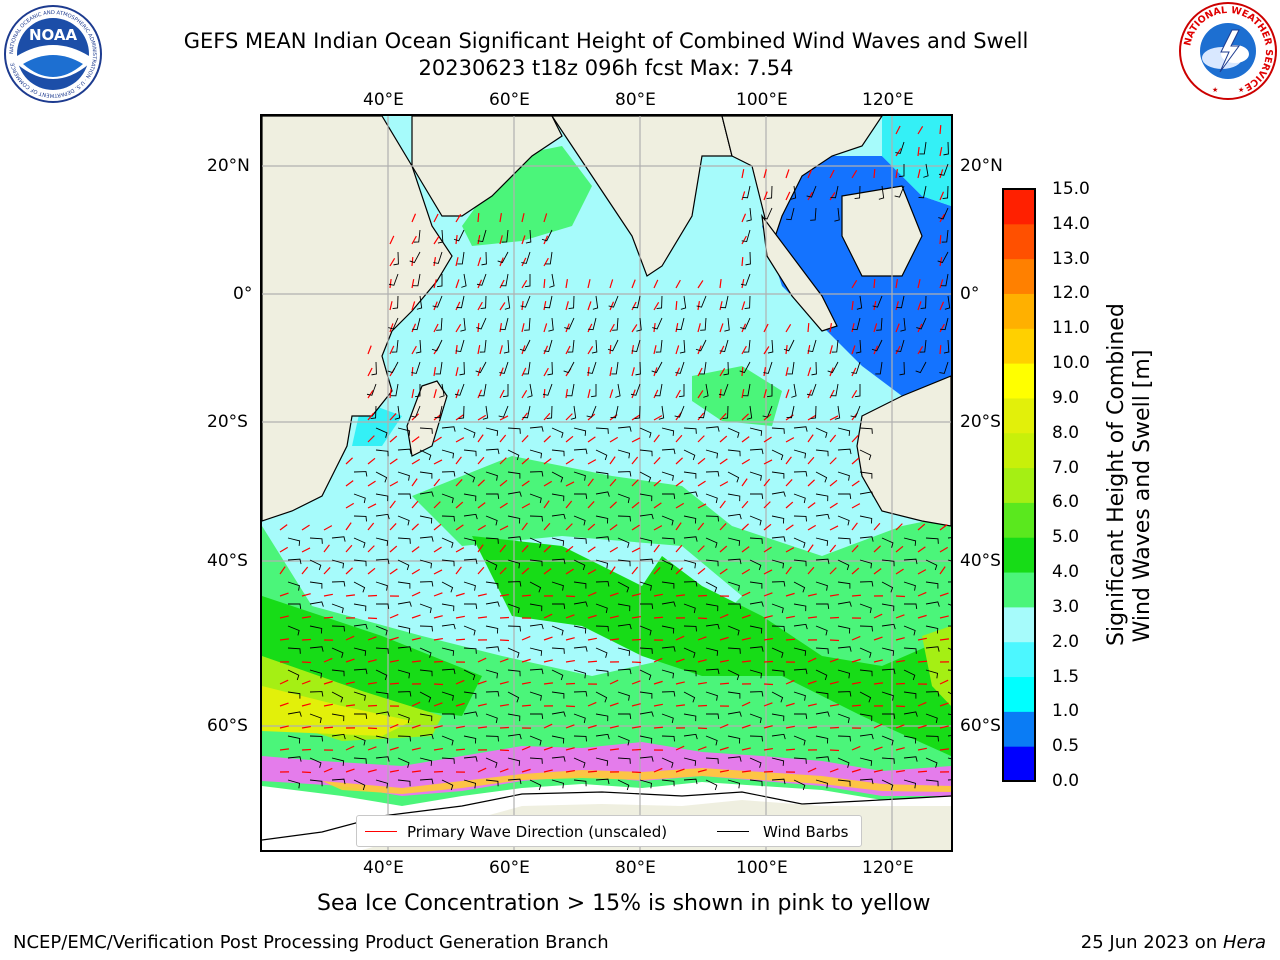 Image resolution: width=1280 pixels, height=960 pixels. What do you see at coordinates (1066, 781) in the screenshot?
I see `colorbar-tick-label: 0.0` at bounding box center [1066, 781].